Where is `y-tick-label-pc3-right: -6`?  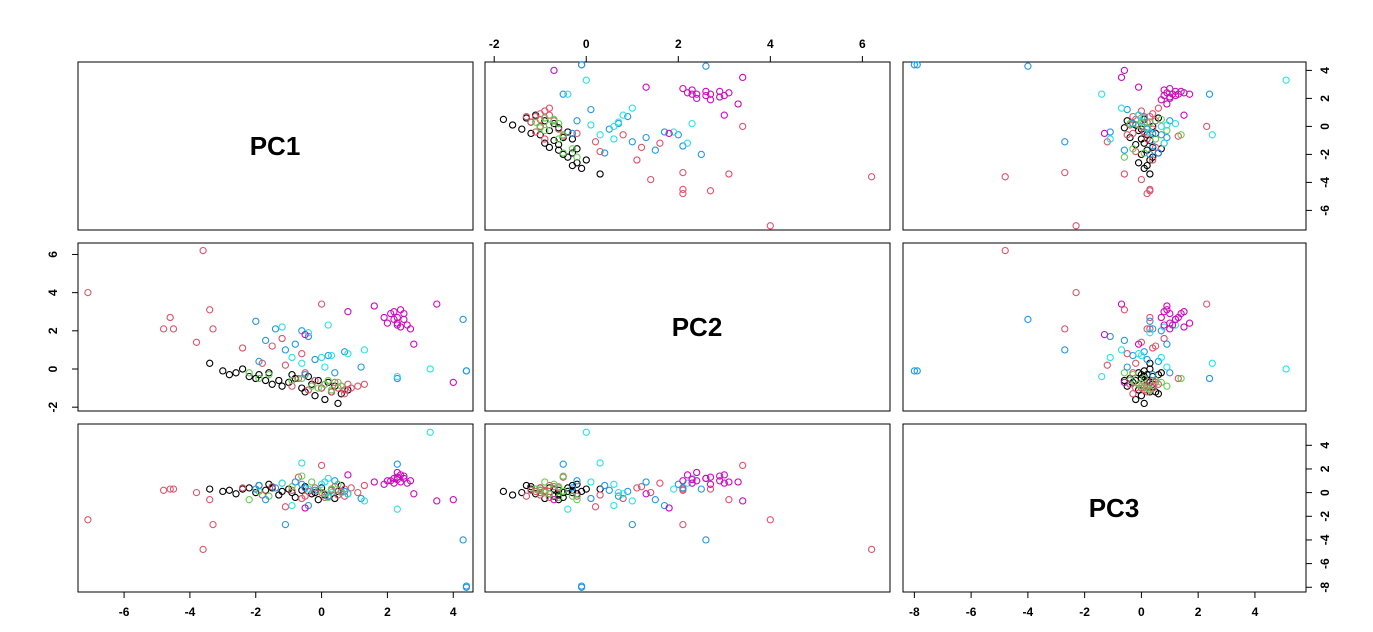
y-tick-label-pc3-right: -6 is located at coordinates (1325, 563).